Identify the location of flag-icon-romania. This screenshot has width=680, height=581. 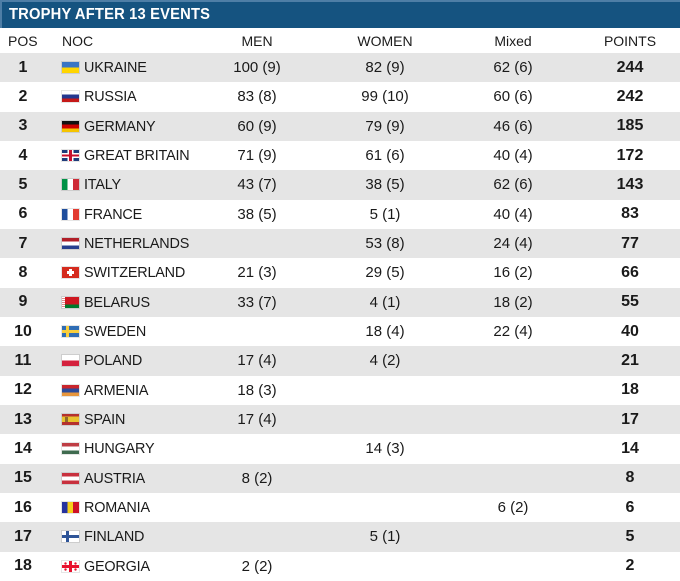
(70, 508).